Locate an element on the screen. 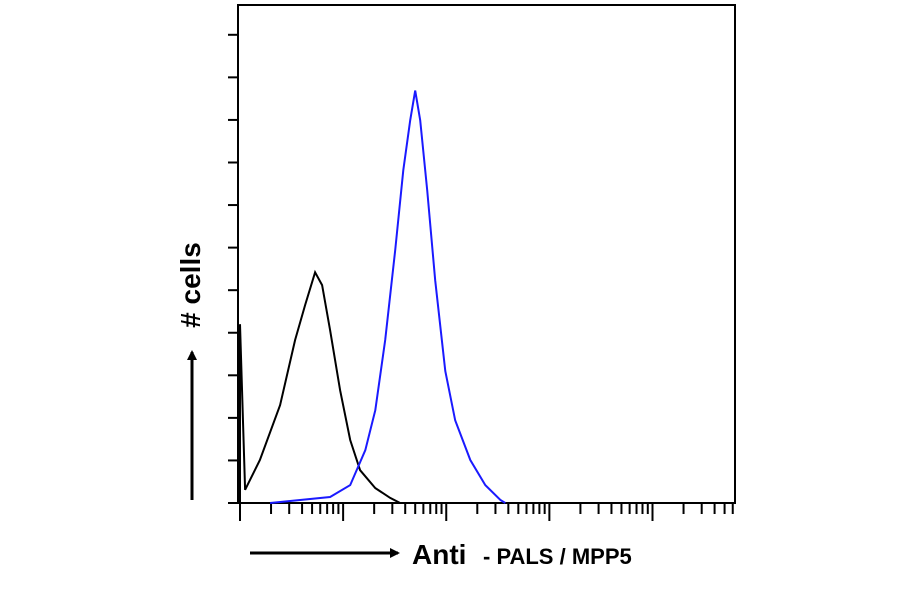  y-axis-label: # cells is located at coordinates (190, 285).